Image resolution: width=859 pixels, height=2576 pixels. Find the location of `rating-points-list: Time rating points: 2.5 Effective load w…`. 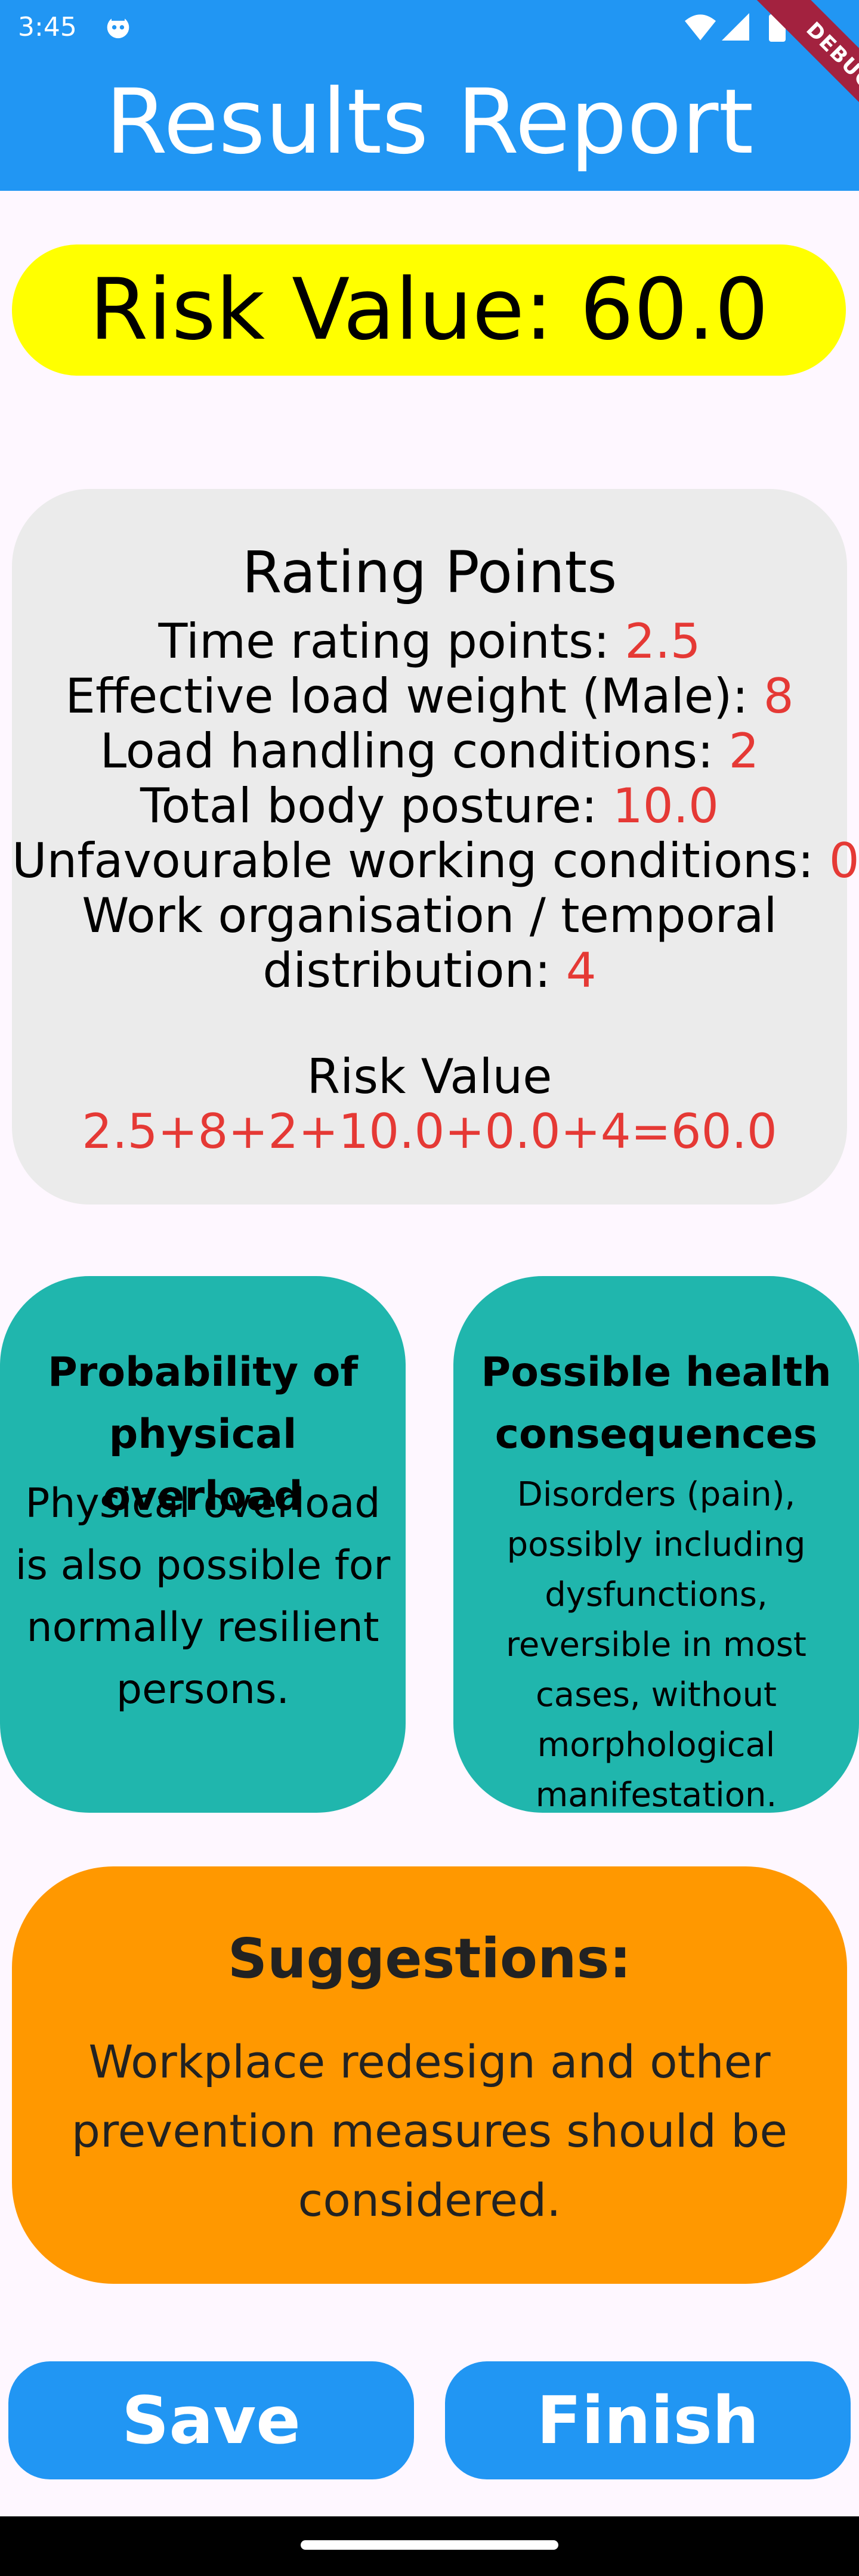

rating-points-list: Time rating points: 2.5 Effective load w… is located at coordinates (435, 806).